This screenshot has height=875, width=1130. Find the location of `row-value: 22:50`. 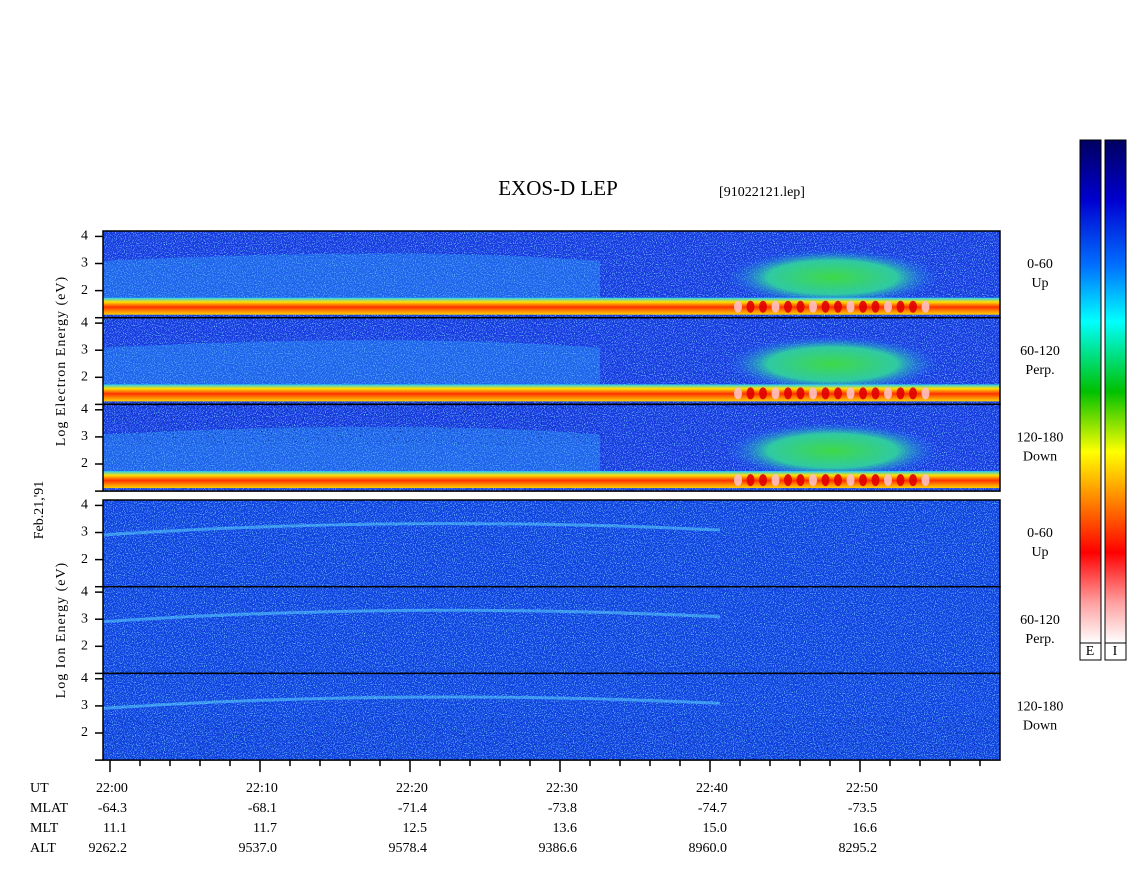

row-value: 22:50 is located at coordinates (862, 788).